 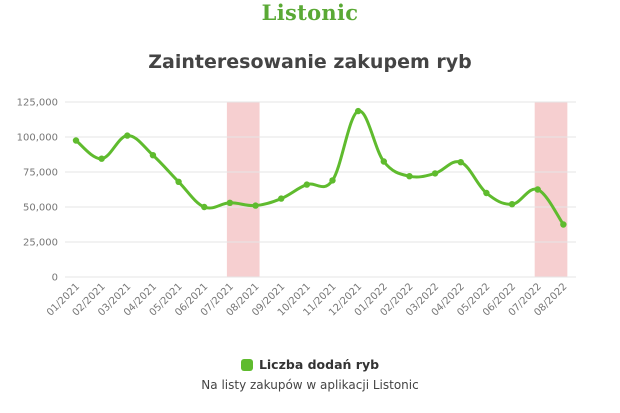 What do you see at coordinates (319, 364) in the screenshot?
I see `legend-label: Liczba dodań ryb` at bounding box center [319, 364].